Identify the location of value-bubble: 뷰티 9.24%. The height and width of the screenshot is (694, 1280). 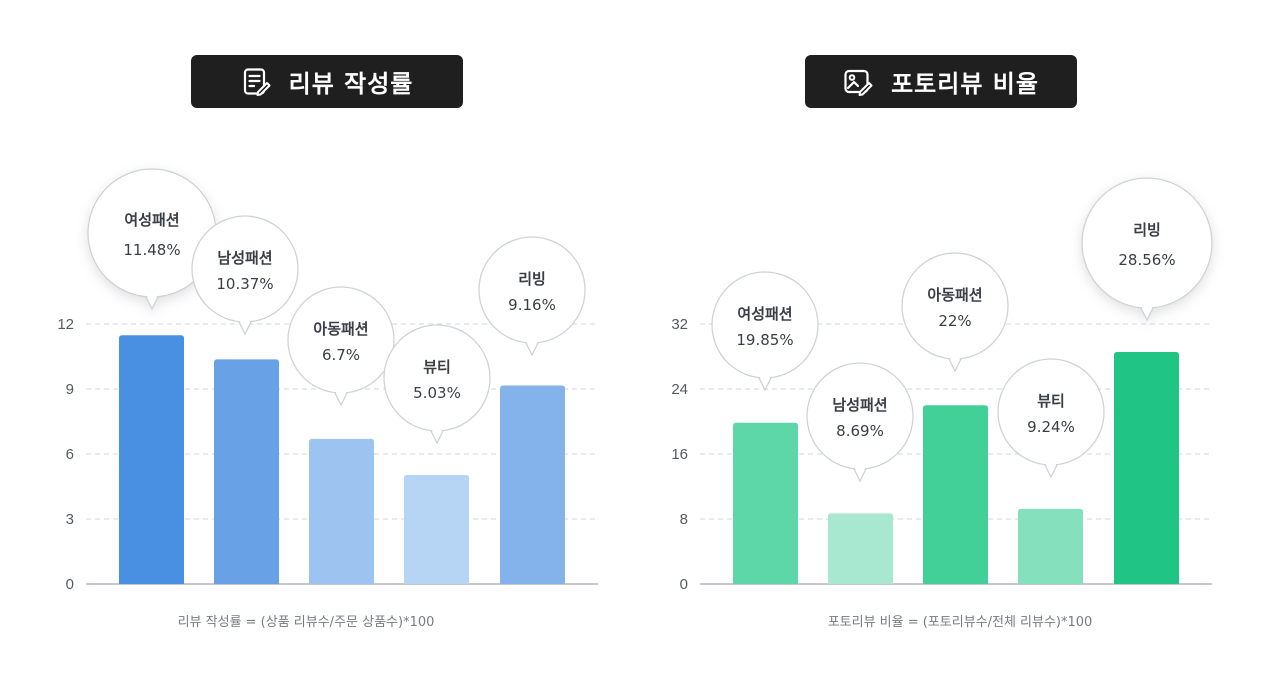
(1051, 418).